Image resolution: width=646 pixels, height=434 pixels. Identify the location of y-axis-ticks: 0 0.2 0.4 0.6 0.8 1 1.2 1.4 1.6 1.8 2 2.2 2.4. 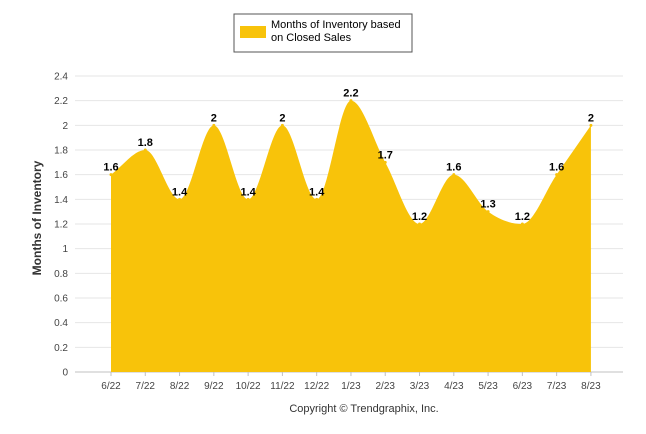
(61, 225).